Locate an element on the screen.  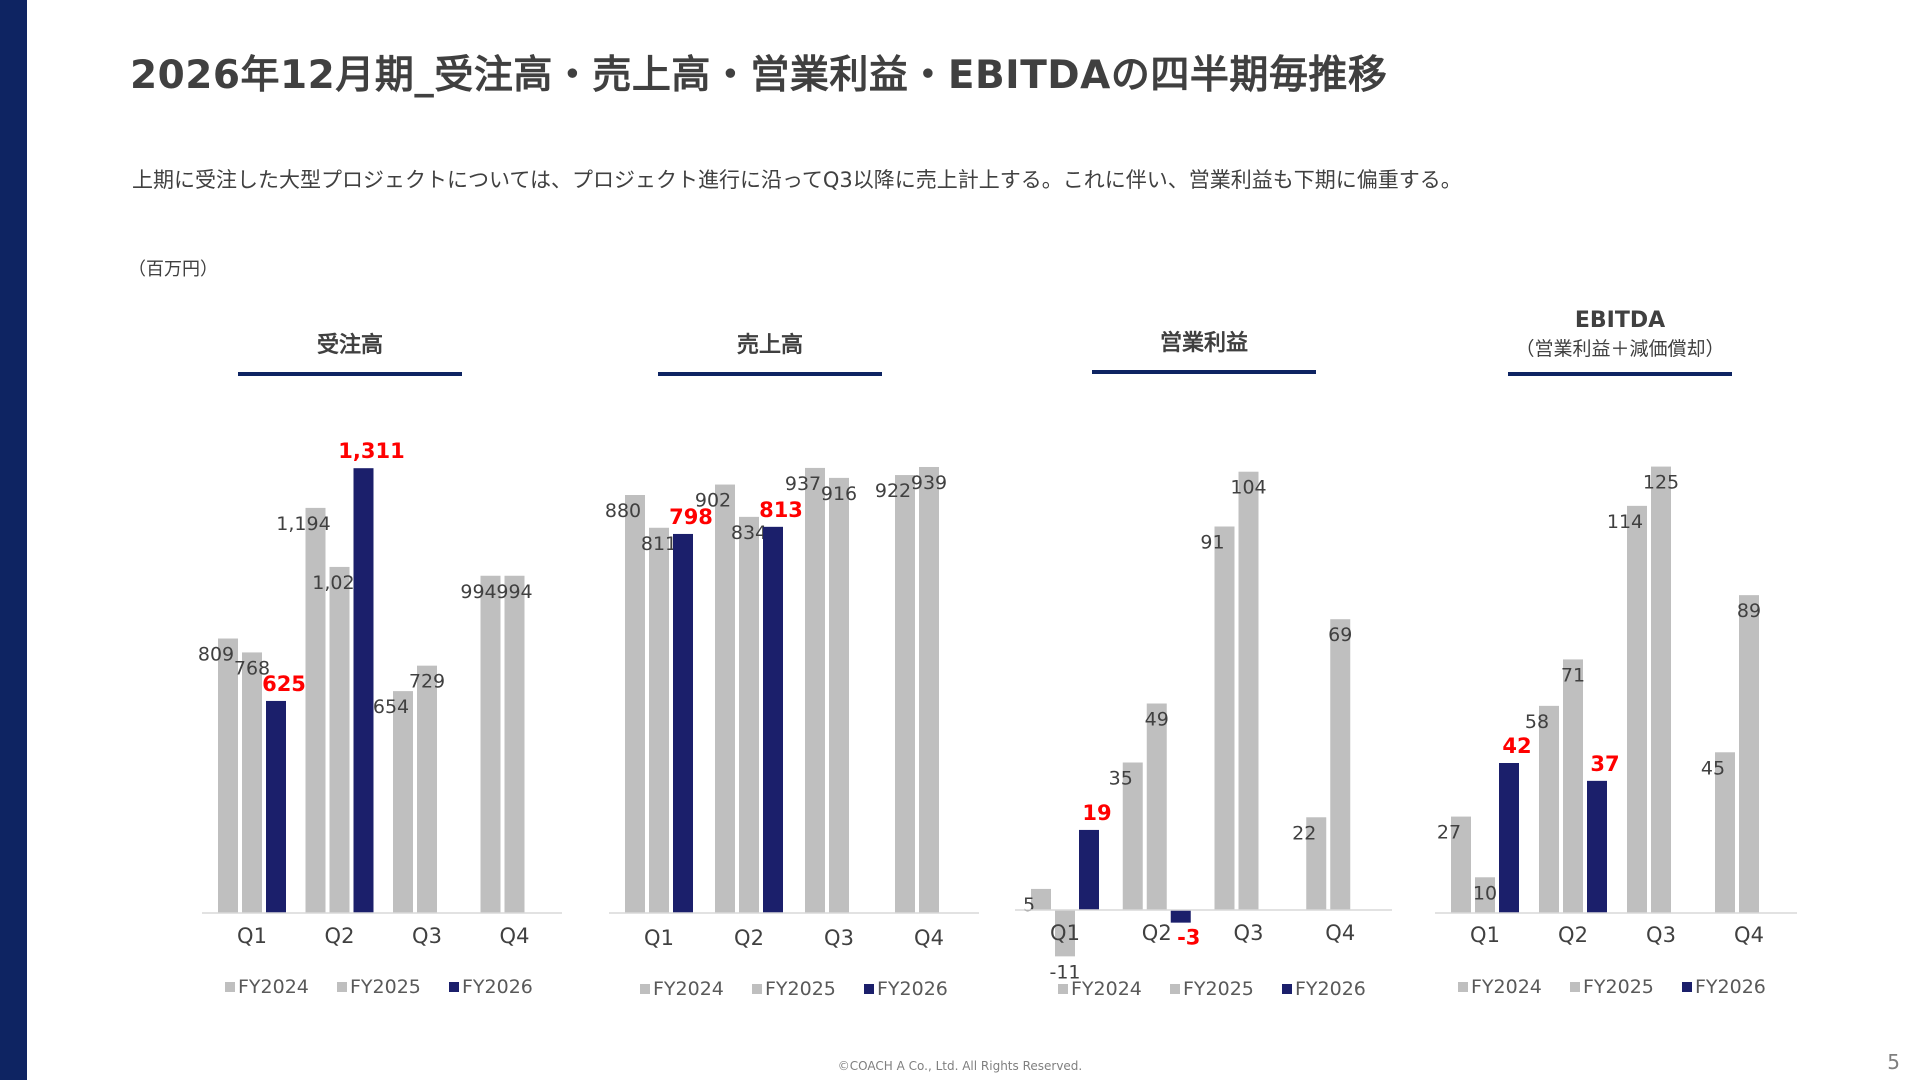
chart-0-tick-Q1: Q1 is located at coordinates (252, 936).